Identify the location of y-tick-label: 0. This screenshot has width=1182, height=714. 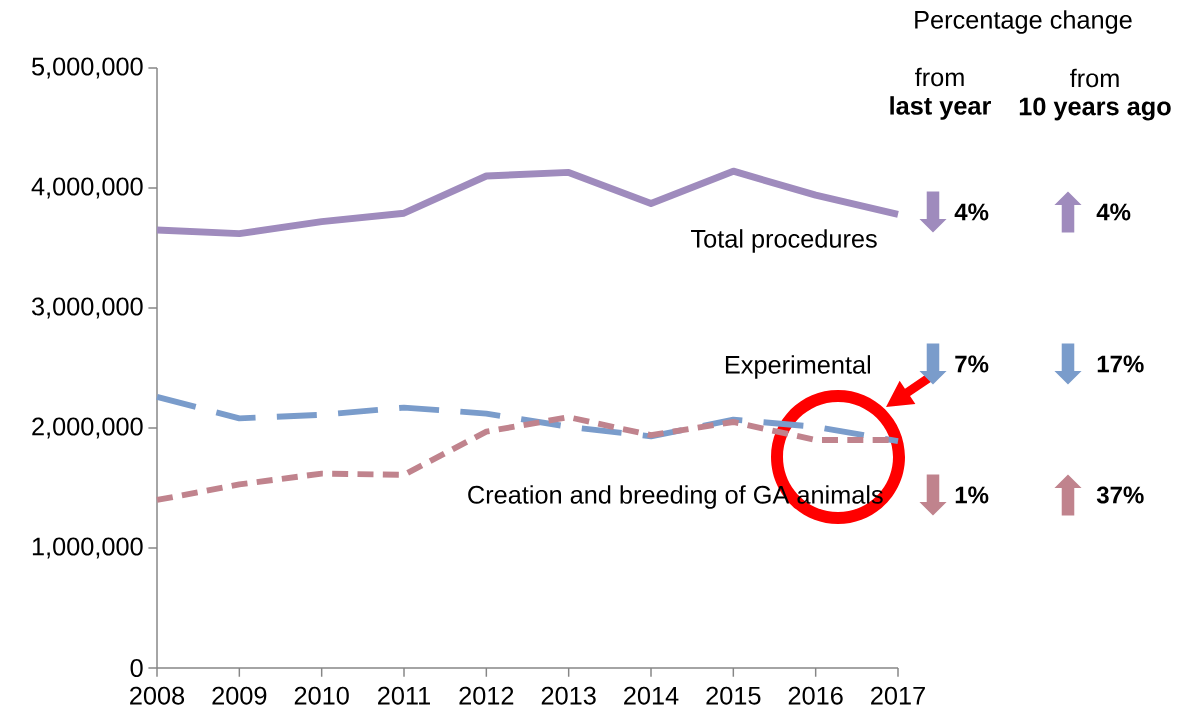
(136, 668).